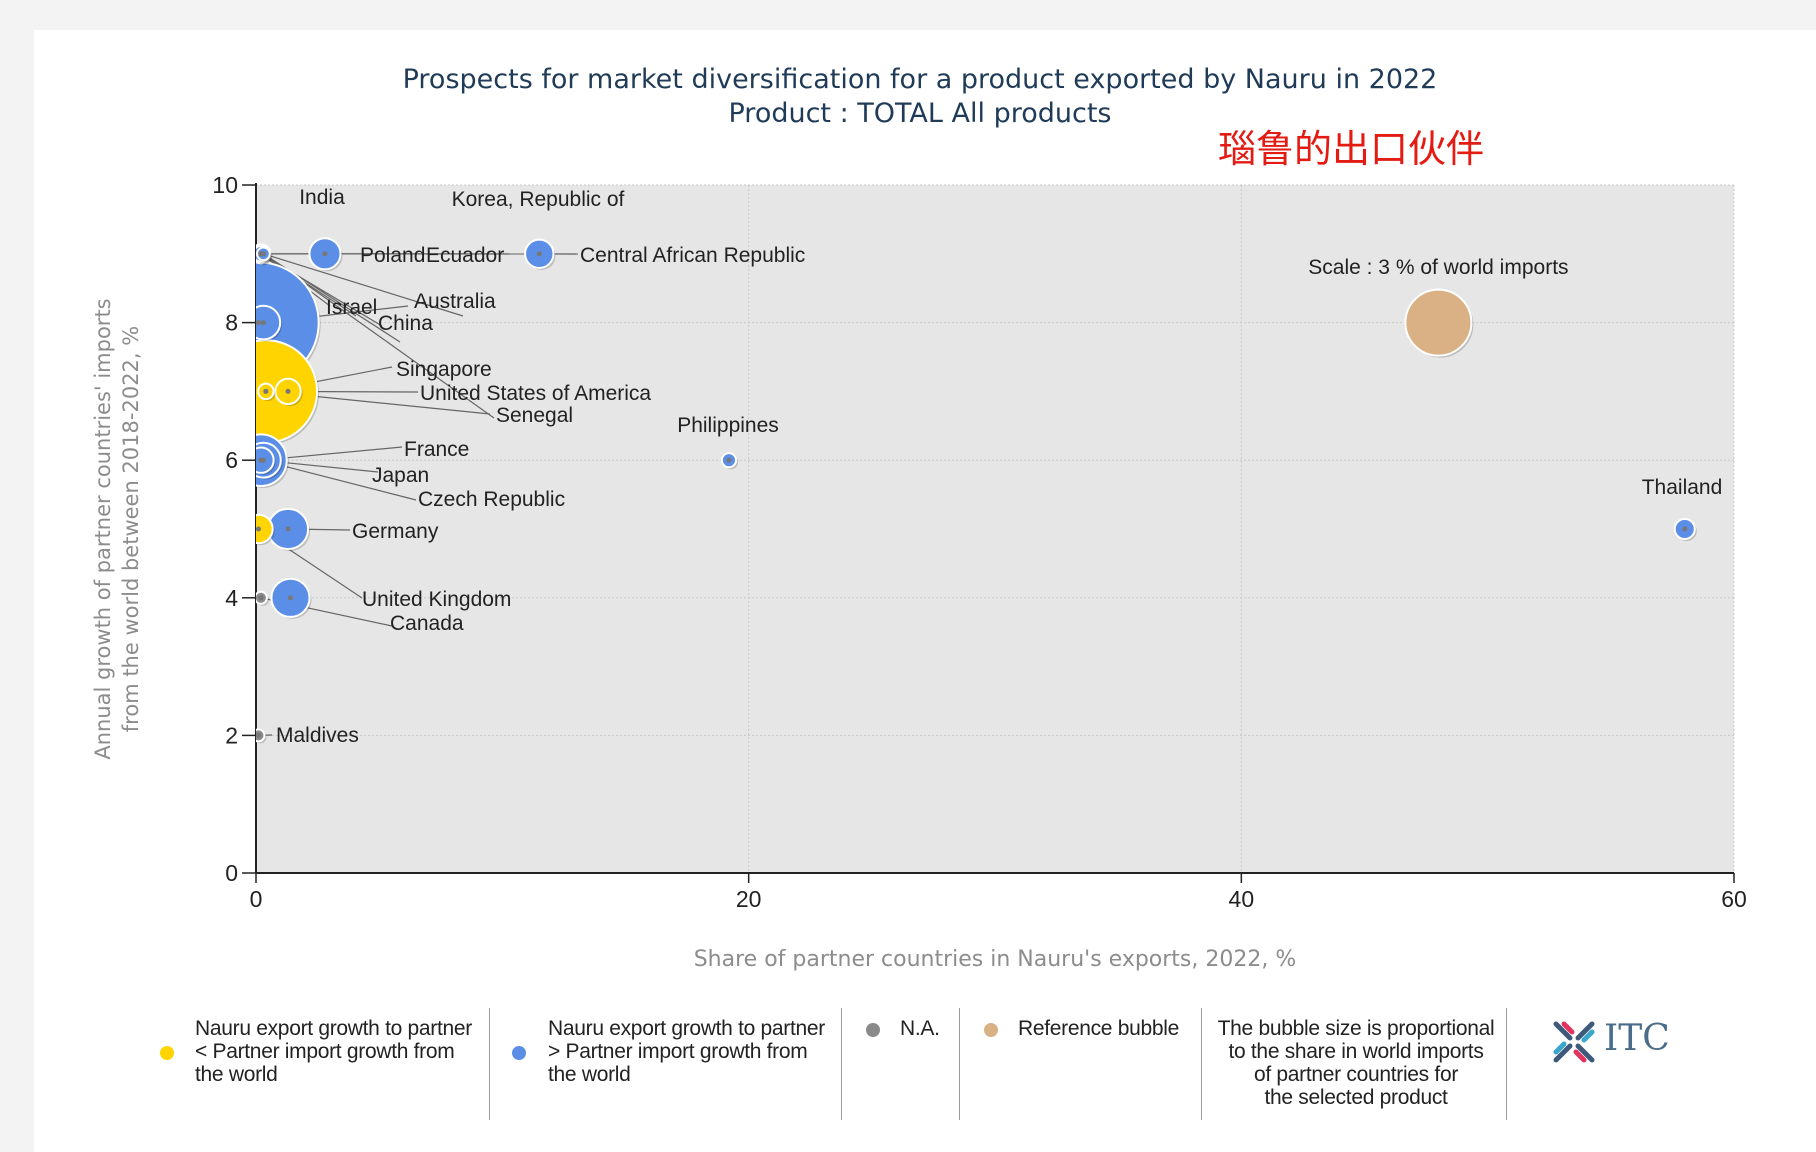 The height and width of the screenshot is (1152, 1816). I want to click on y-tick-label: 4, so click(231, 598).